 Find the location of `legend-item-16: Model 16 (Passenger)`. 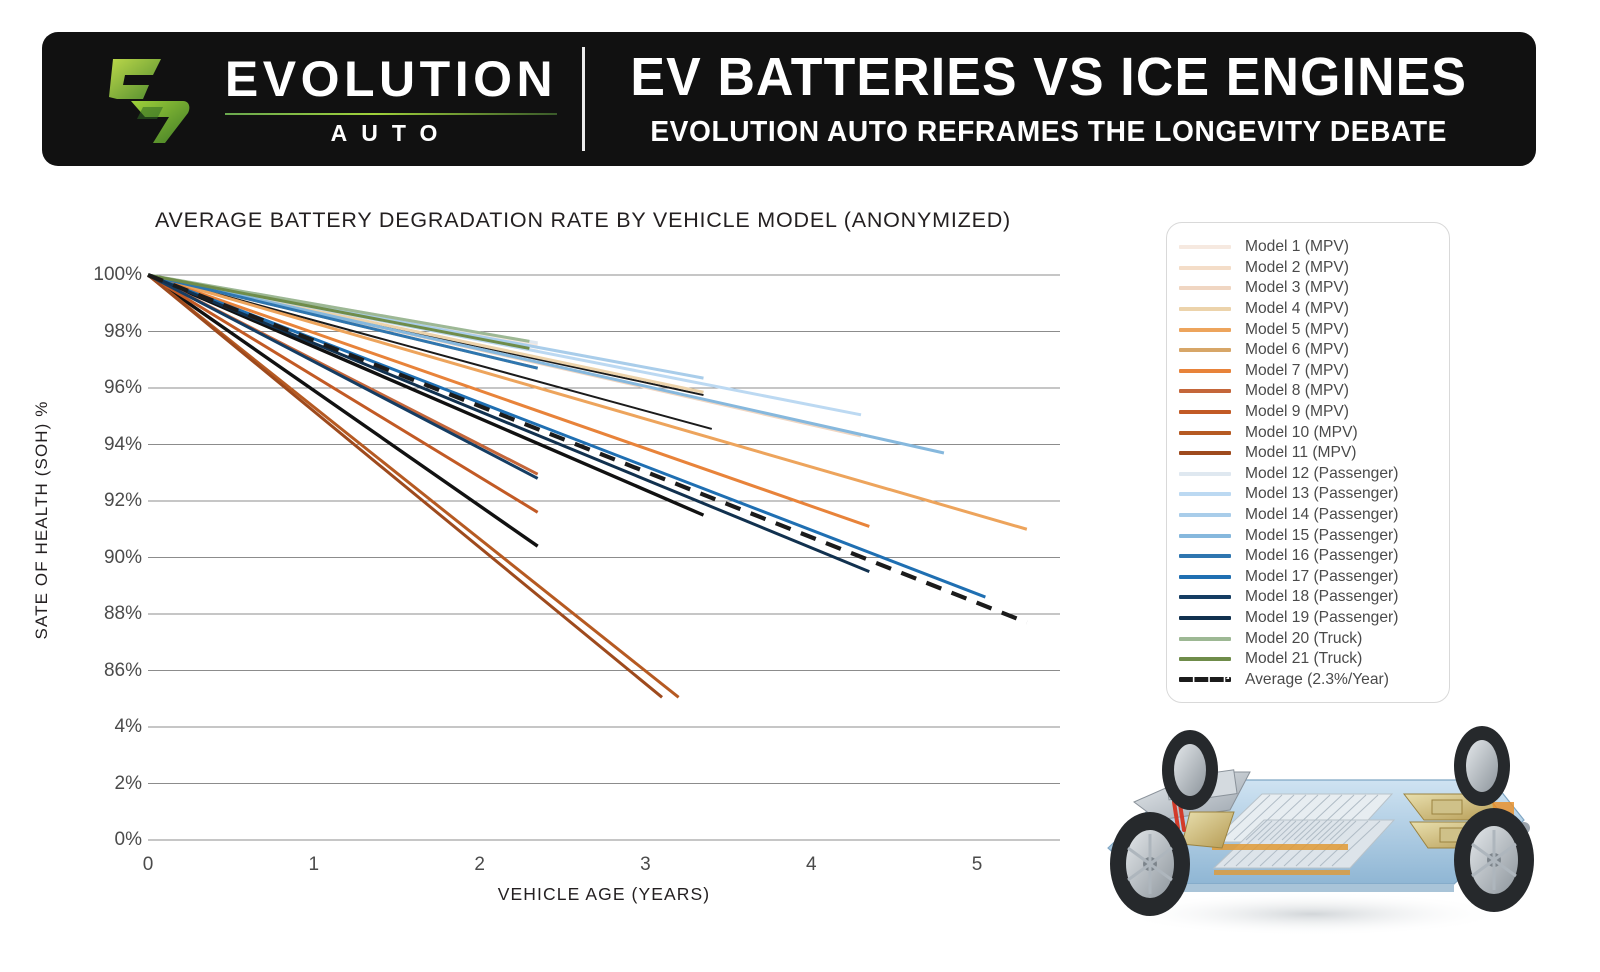

legend-item-16: Model 16 (Passenger) is located at coordinates (1308, 556).